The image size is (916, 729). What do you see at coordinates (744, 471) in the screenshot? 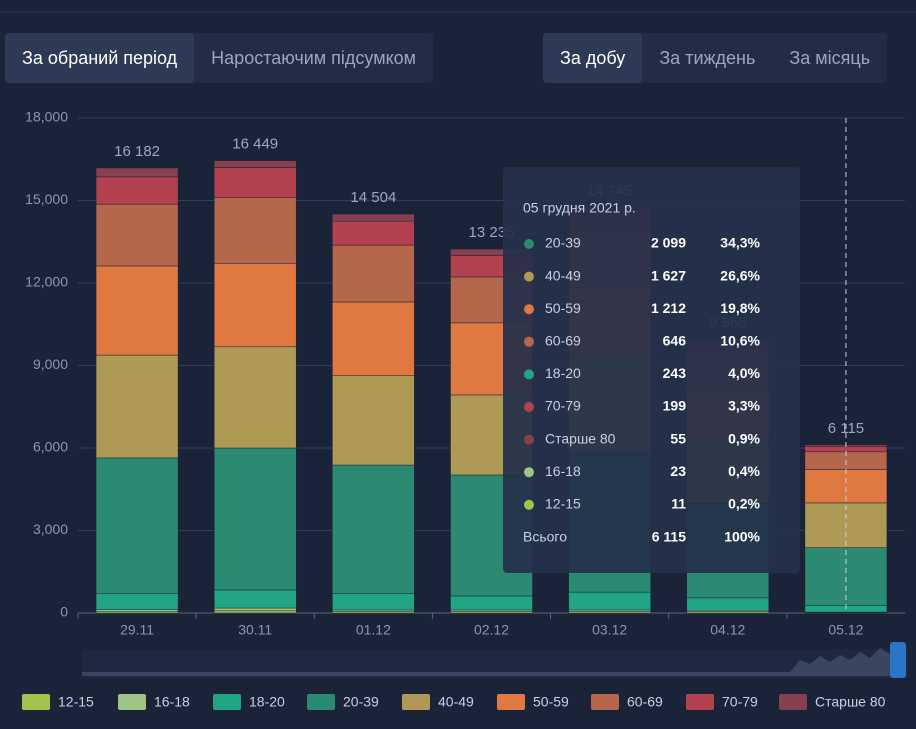
I see `tooltip-share: 0,4%` at bounding box center [744, 471].